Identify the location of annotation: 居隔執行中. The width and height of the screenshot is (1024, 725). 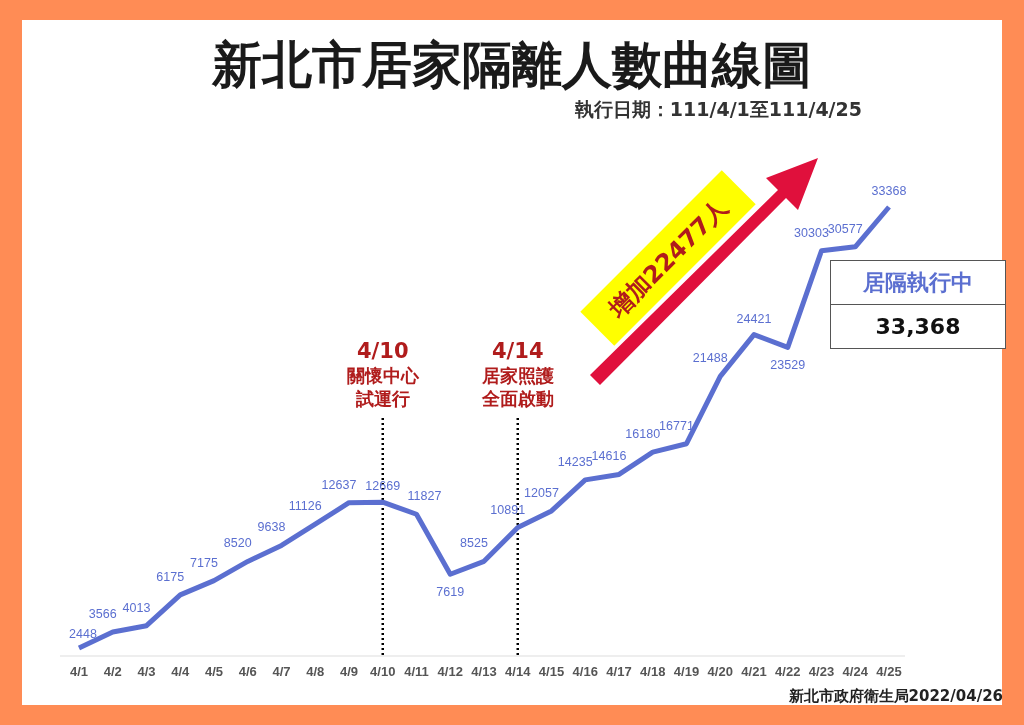
(918, 283).